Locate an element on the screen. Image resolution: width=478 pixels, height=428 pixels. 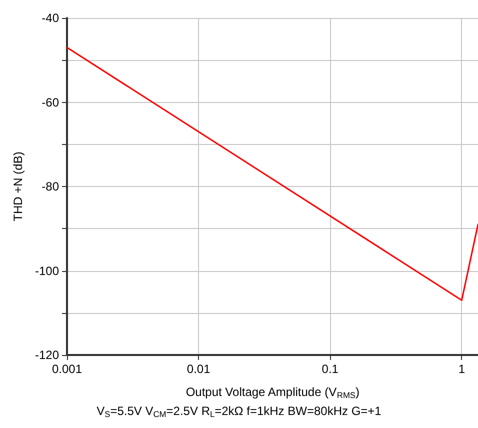
x-tick-label: 1 is located at coordinates (462, 369).